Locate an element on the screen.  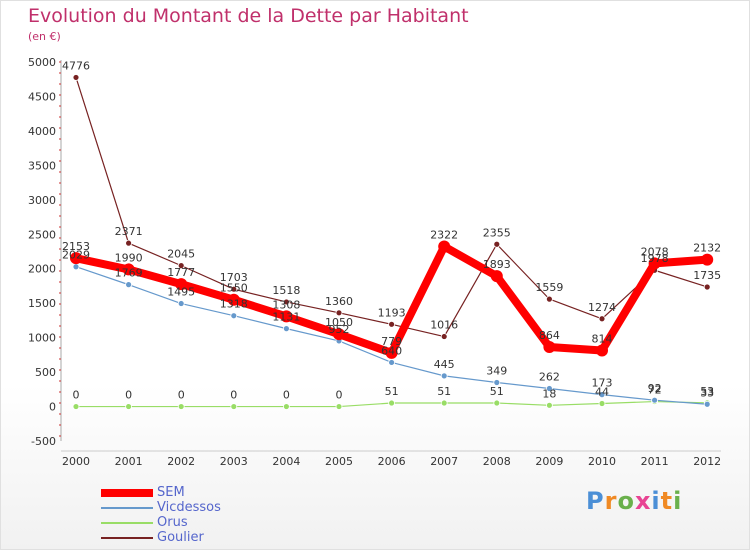
x-tick-label: 2005 is located at coordinates (339, 461).